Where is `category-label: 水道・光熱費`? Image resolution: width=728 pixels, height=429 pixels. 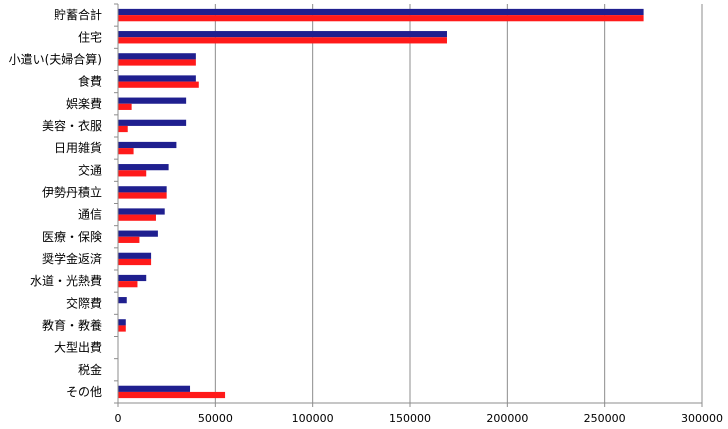 category-label: 水道・光熱費 is located at coordinates (66, 280).